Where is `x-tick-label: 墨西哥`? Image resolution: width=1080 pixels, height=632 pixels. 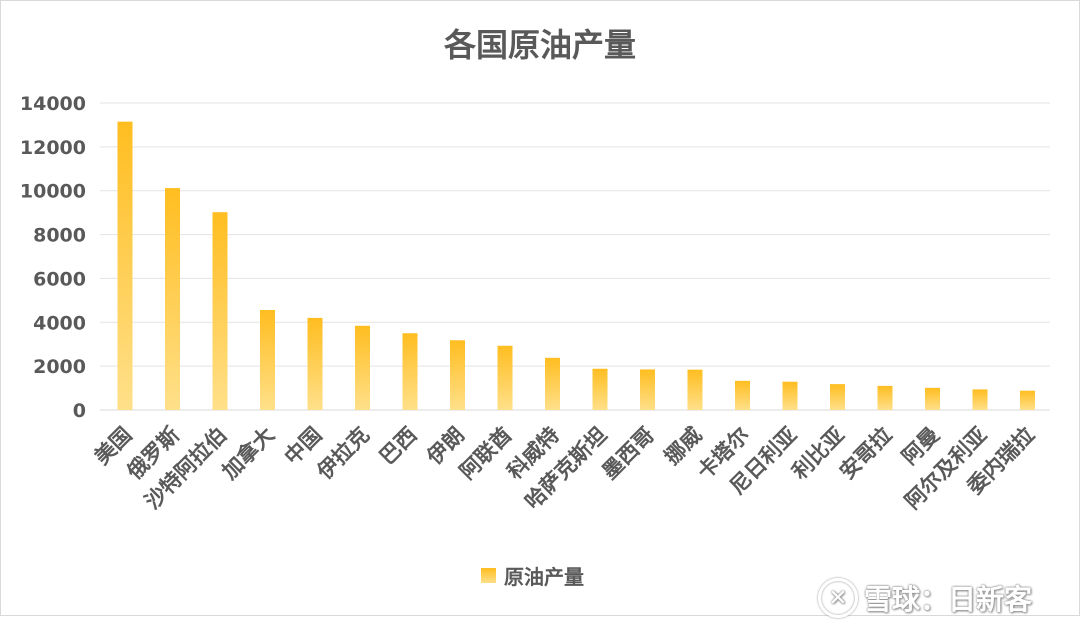
x-tick-label: 墨西哥 is located at coordinates (629, 454).